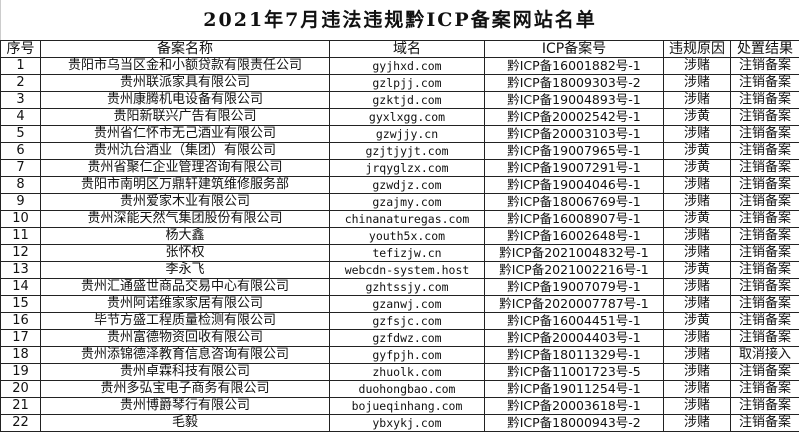 The image size is (799, 433). Describe the element at coordinates (185, 372) in the screenshot. I see `cell-name: 贵州卓霖科技有限公司` at that location.